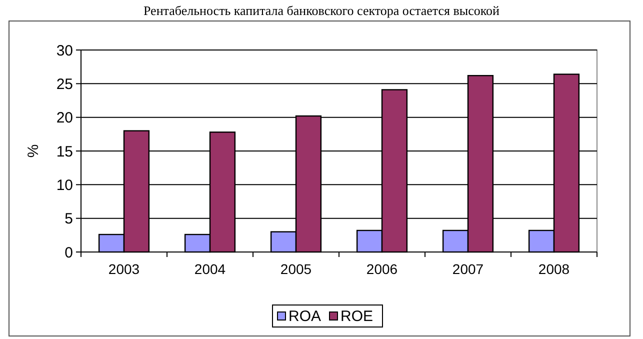 The image size is (643, 339). I want to click on y-axis-title: %, so click(33, 151).